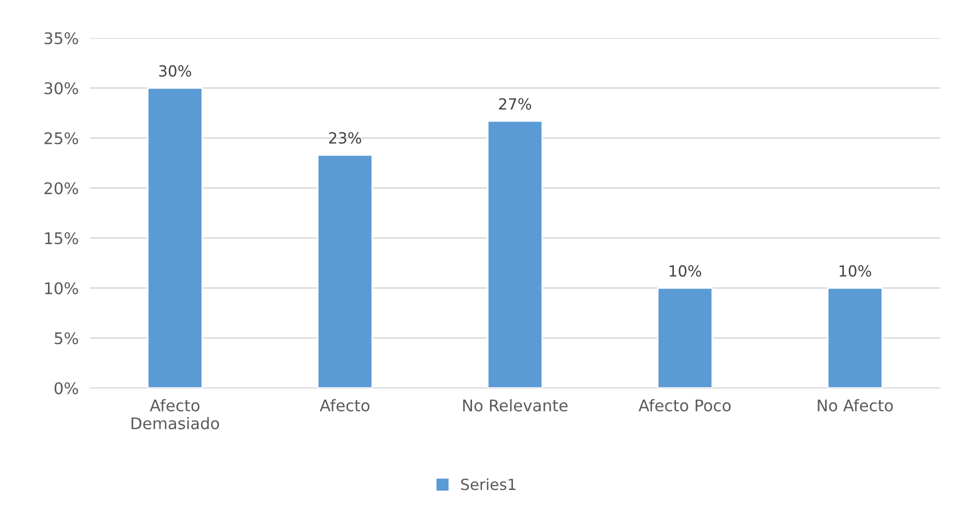  What do you see at coordinates (175, 71) in the screenshot?
I see `data-label: 30%` at bounding box center [175, 71].